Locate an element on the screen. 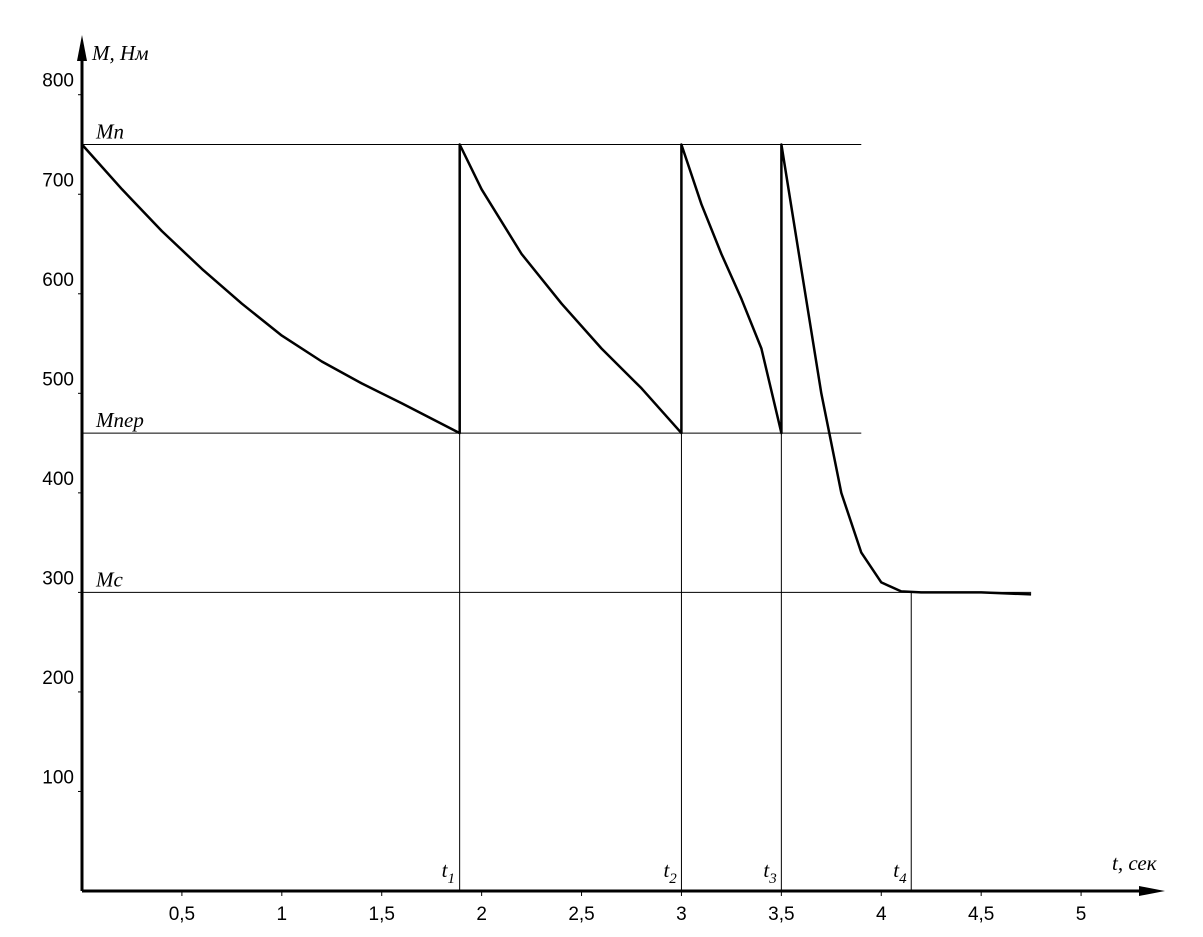  marker-label: t3 is located at coordinates (769, 872).